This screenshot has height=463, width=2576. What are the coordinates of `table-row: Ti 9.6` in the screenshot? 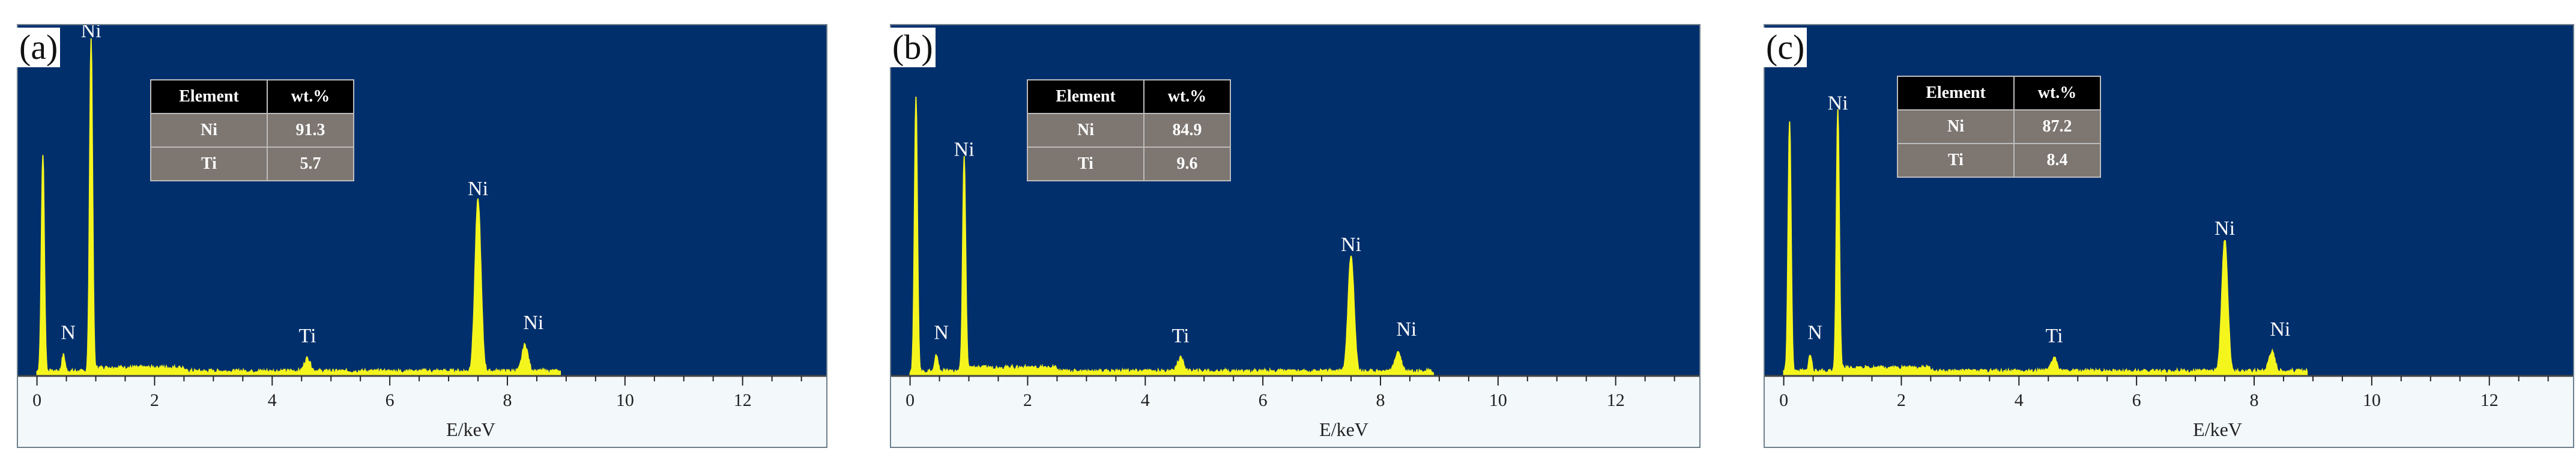 It's located at (1129, 164).